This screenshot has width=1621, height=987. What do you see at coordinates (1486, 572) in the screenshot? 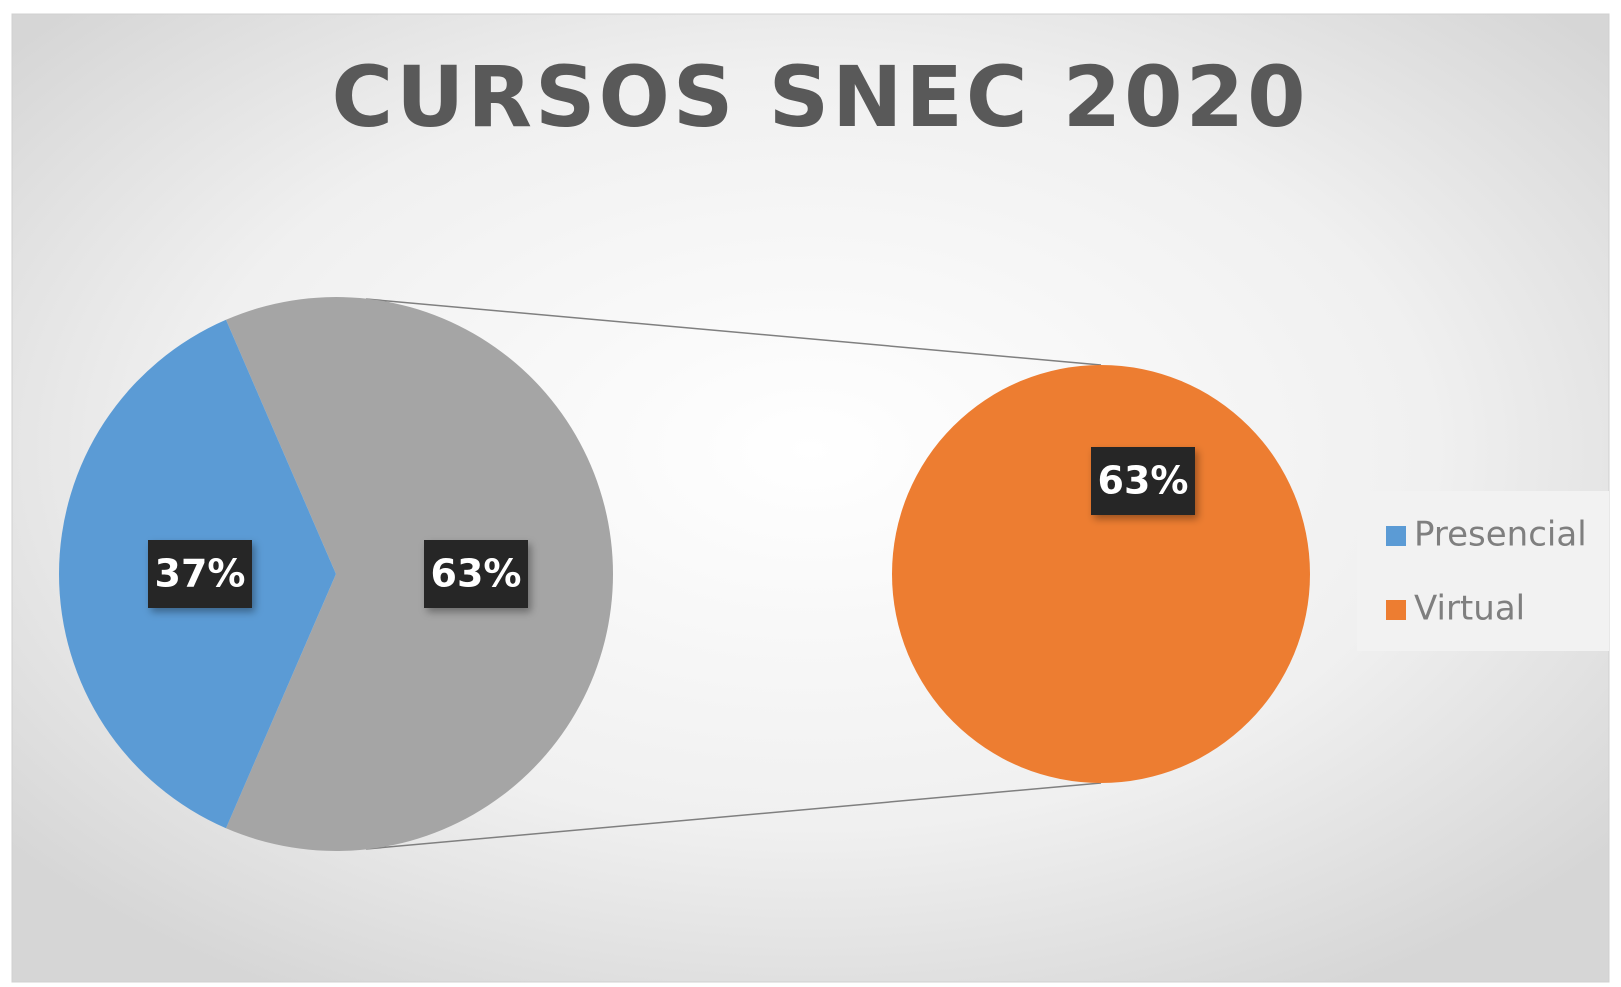
I see `legend: Presencial Virtual` at bounding box center [1486, 572].